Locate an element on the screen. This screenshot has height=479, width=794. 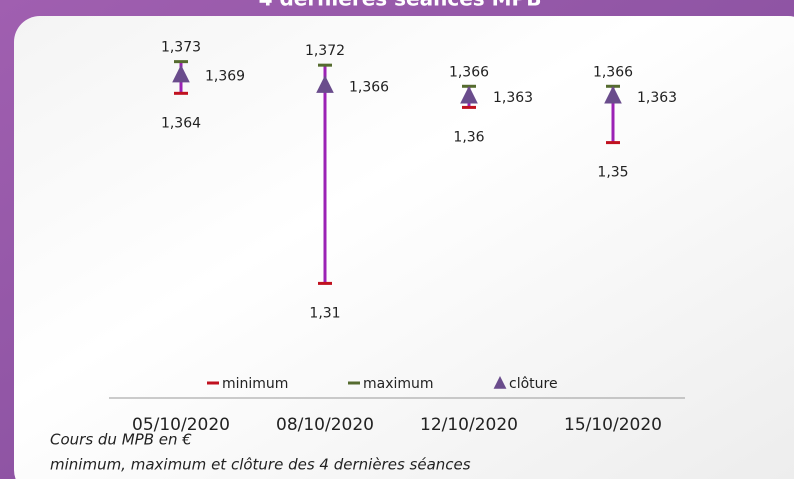
data-label: 1,372 is located at coordinates (325, 51).